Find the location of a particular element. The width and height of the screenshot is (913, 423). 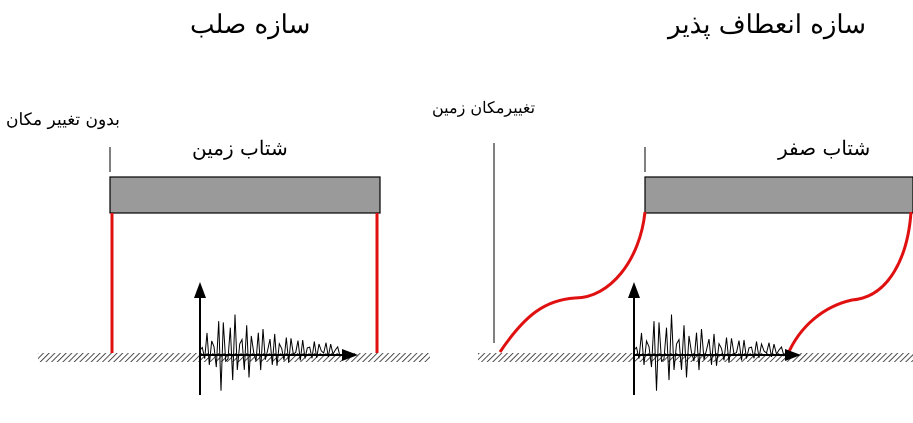

label-no-displacement: بدون تغییر مکان is located at coordinates (63, 120).